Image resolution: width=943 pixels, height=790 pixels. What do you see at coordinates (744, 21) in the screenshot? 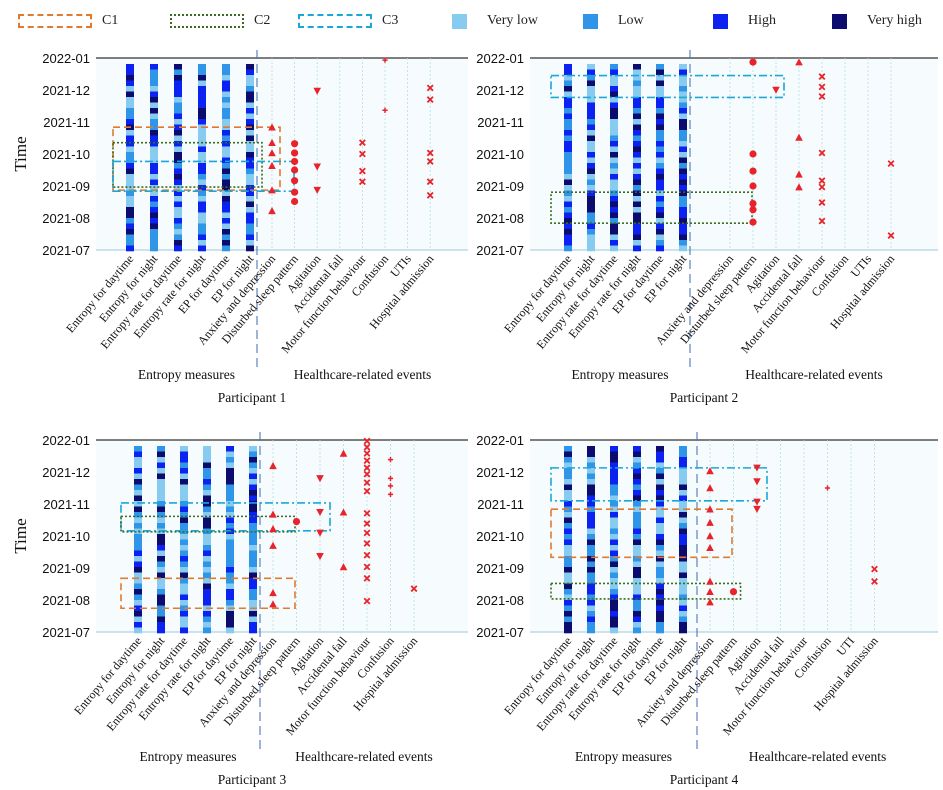
I see `legend-item-high: High` at bounding box center [744, 21].